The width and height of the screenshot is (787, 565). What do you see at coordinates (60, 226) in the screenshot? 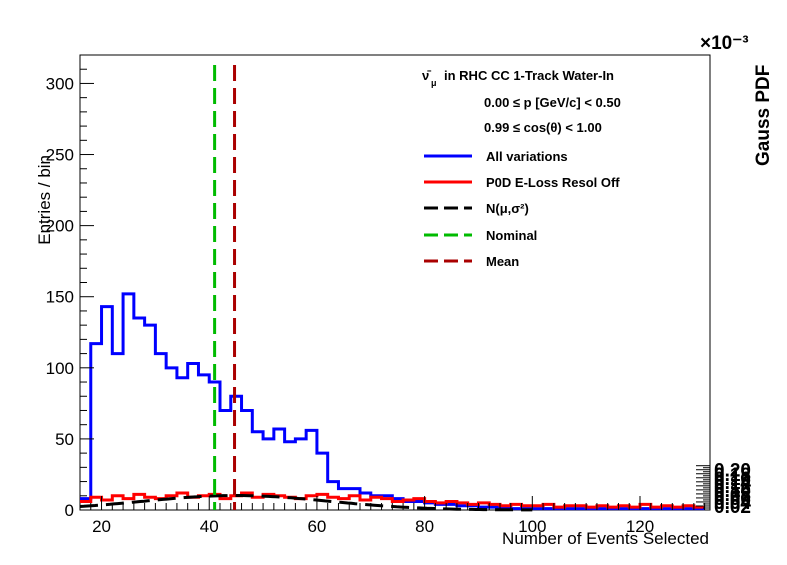
I see `y-tick-label: 200` at bounding box center [60, 226].